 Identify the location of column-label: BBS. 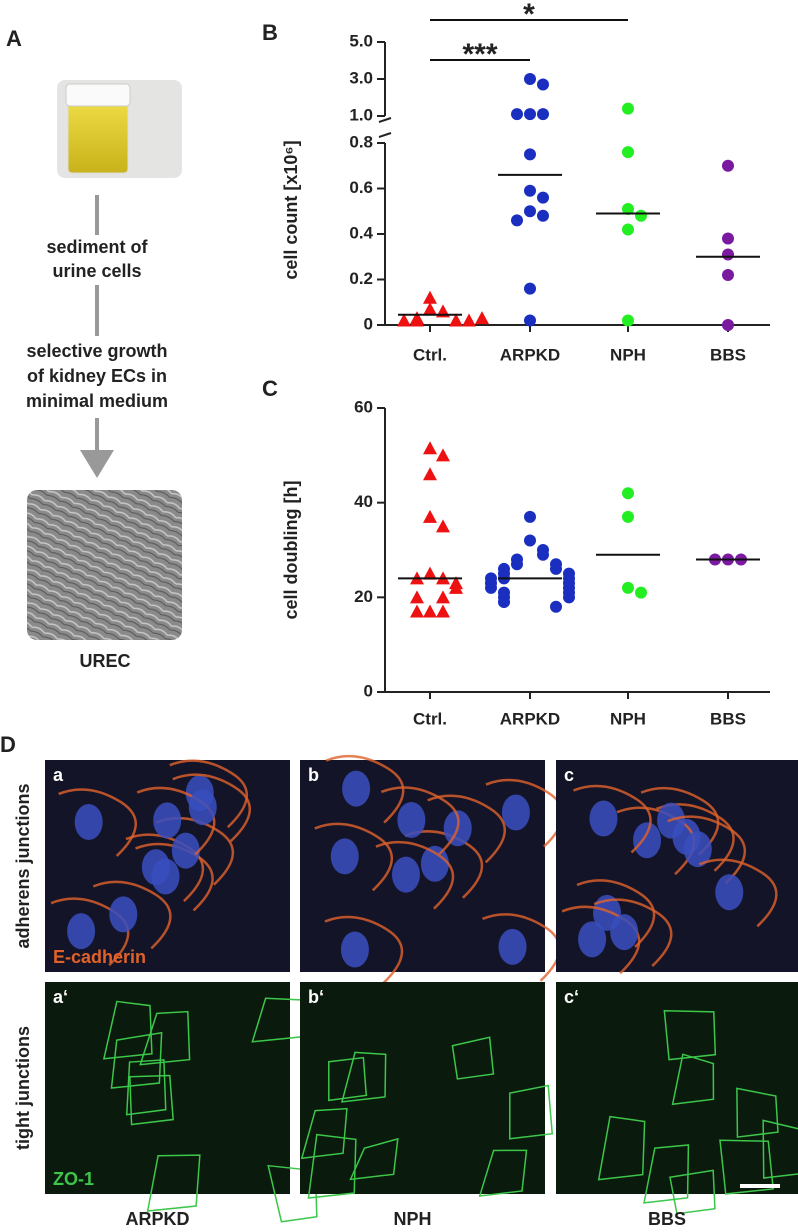
(667, 1219).